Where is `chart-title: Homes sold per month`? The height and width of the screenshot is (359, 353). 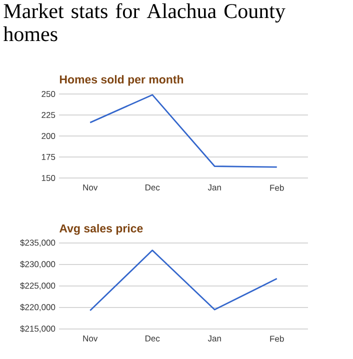
chart-title: Homes sold per month is located at coordinates (122, 80).